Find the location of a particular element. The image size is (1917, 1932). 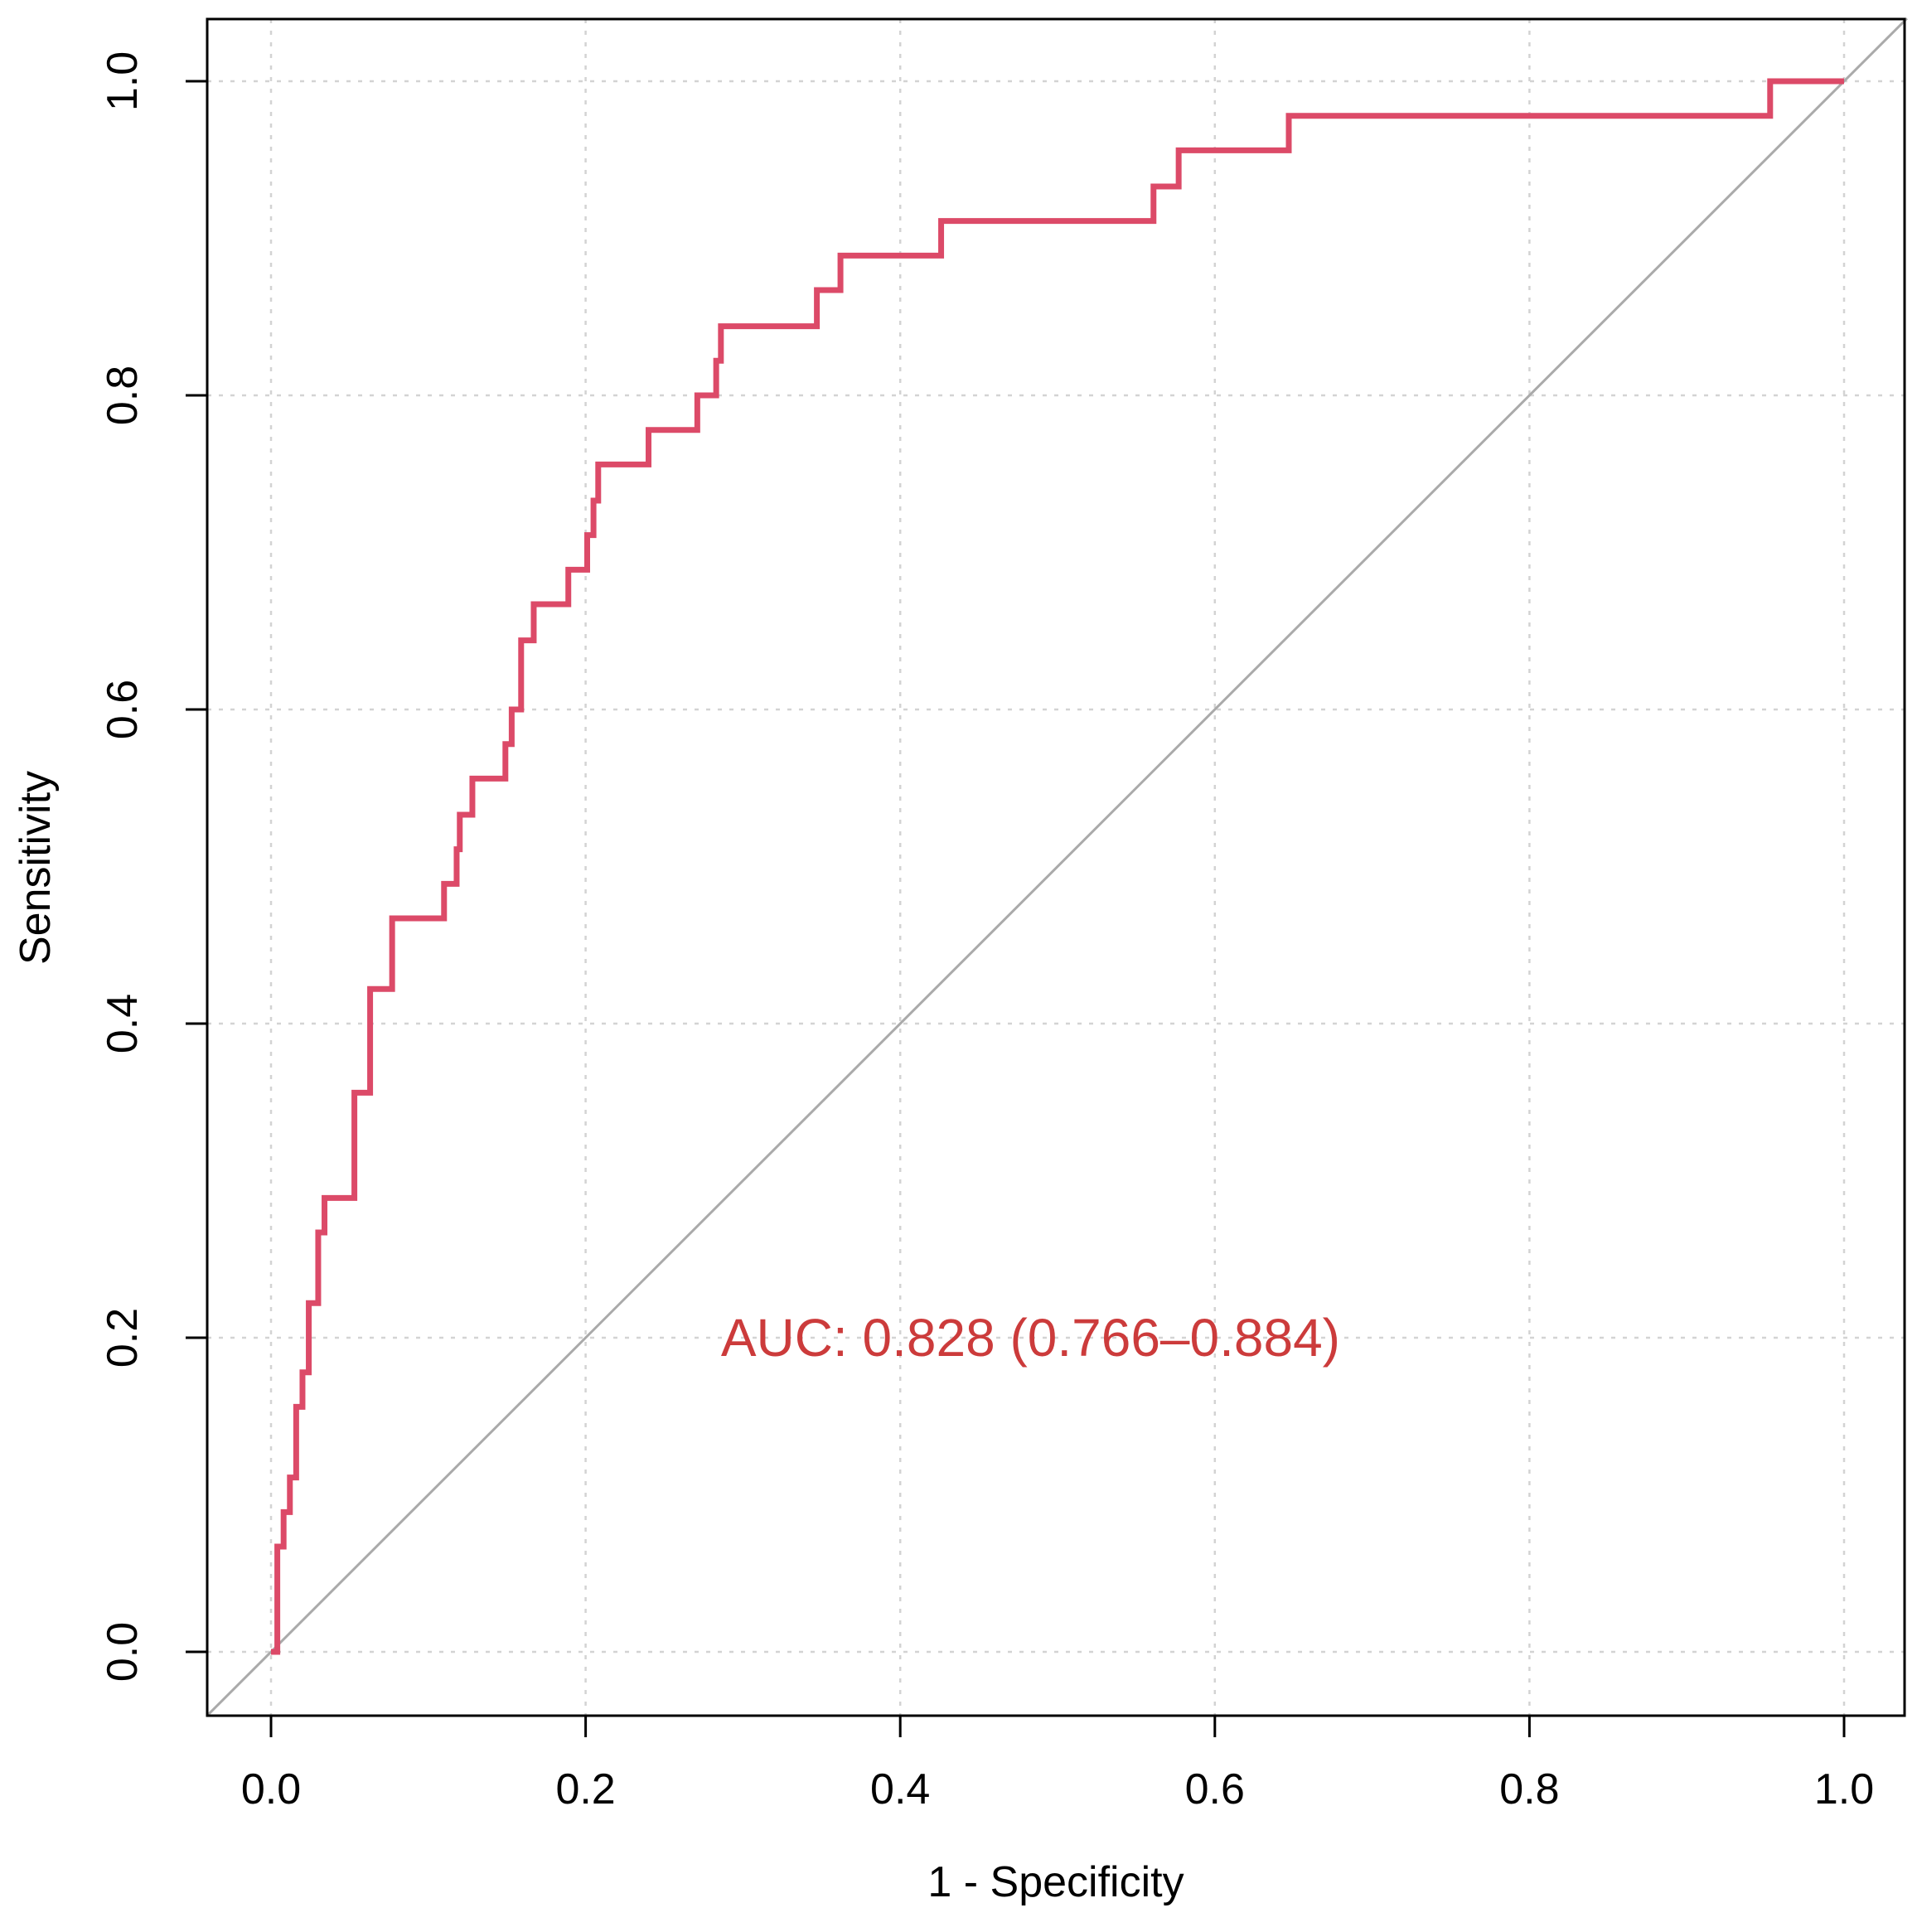

y-tick-label-3: 0.6 is located at coordinates (123, 709).